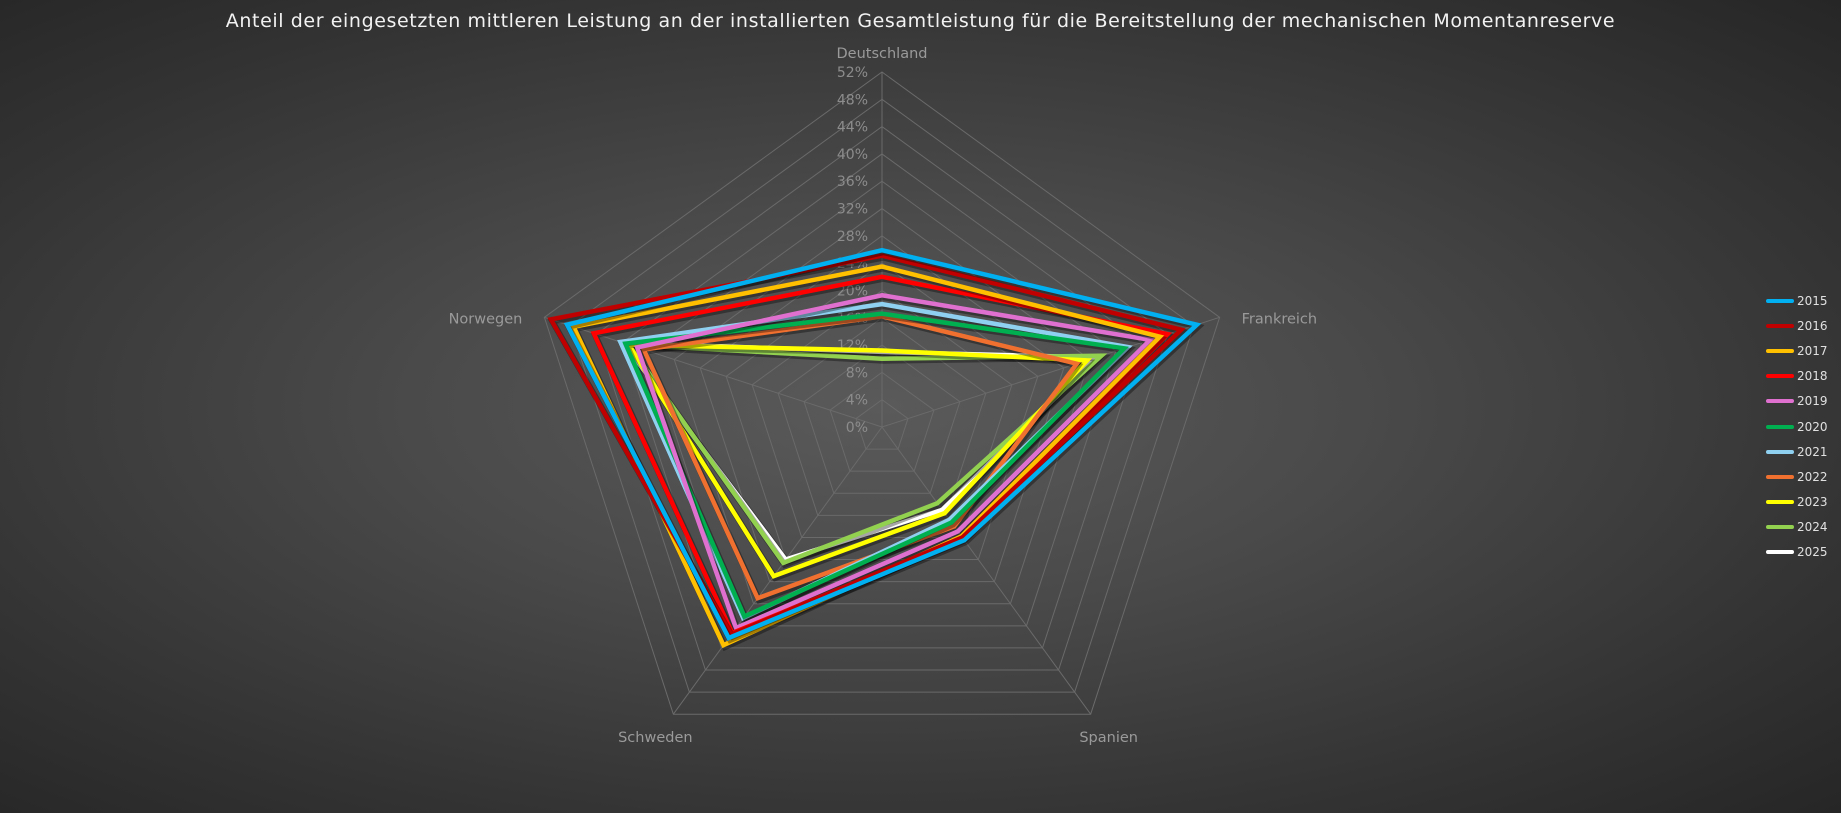 The width and height of the screenshot is (1841, 813). I want to click on legend-label: 2020, so click(1812, 426).